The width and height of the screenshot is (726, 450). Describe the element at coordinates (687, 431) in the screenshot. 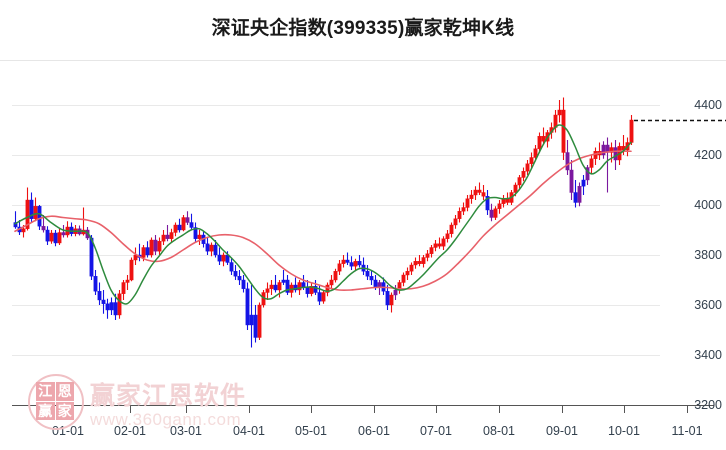

I see `x-tick-label: 11-01` at that location.